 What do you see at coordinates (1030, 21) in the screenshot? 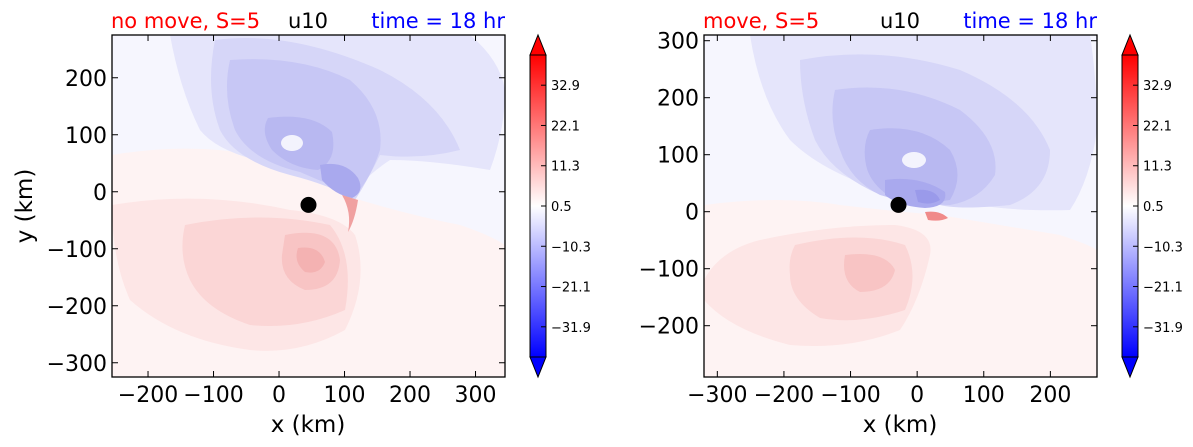
I see `right-panel-title-right: time = 18 hr` at bounding box center [1030, 21].